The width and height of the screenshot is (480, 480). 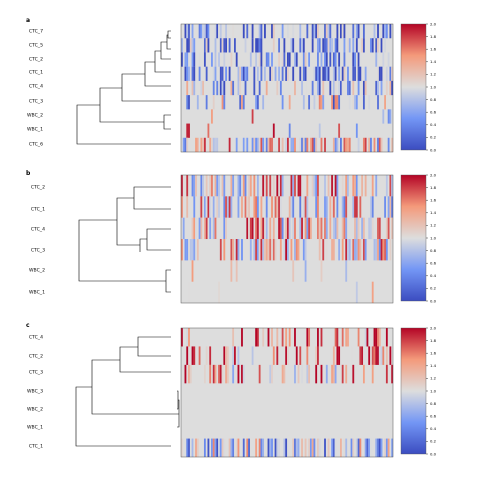 What do you see at coordinates (433, 86) in the screenshot?
I see `colorbar-tick-label: 1.0` at bounding box center [433, 86].